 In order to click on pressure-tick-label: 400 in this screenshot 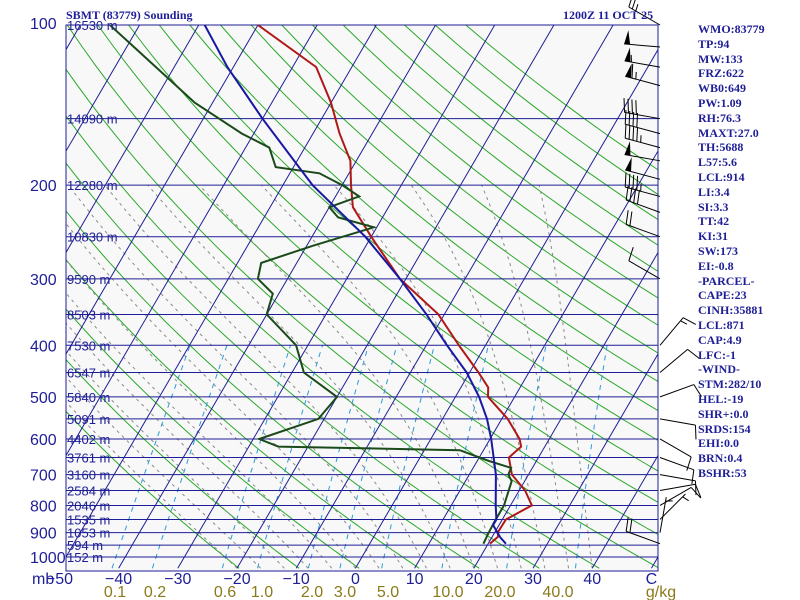, I will do `click(43, 346)`.